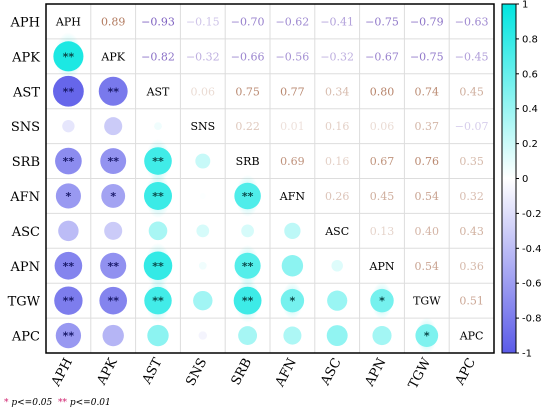  I want to click on colorbar-tick-label: -0.4, so click(532, 249).